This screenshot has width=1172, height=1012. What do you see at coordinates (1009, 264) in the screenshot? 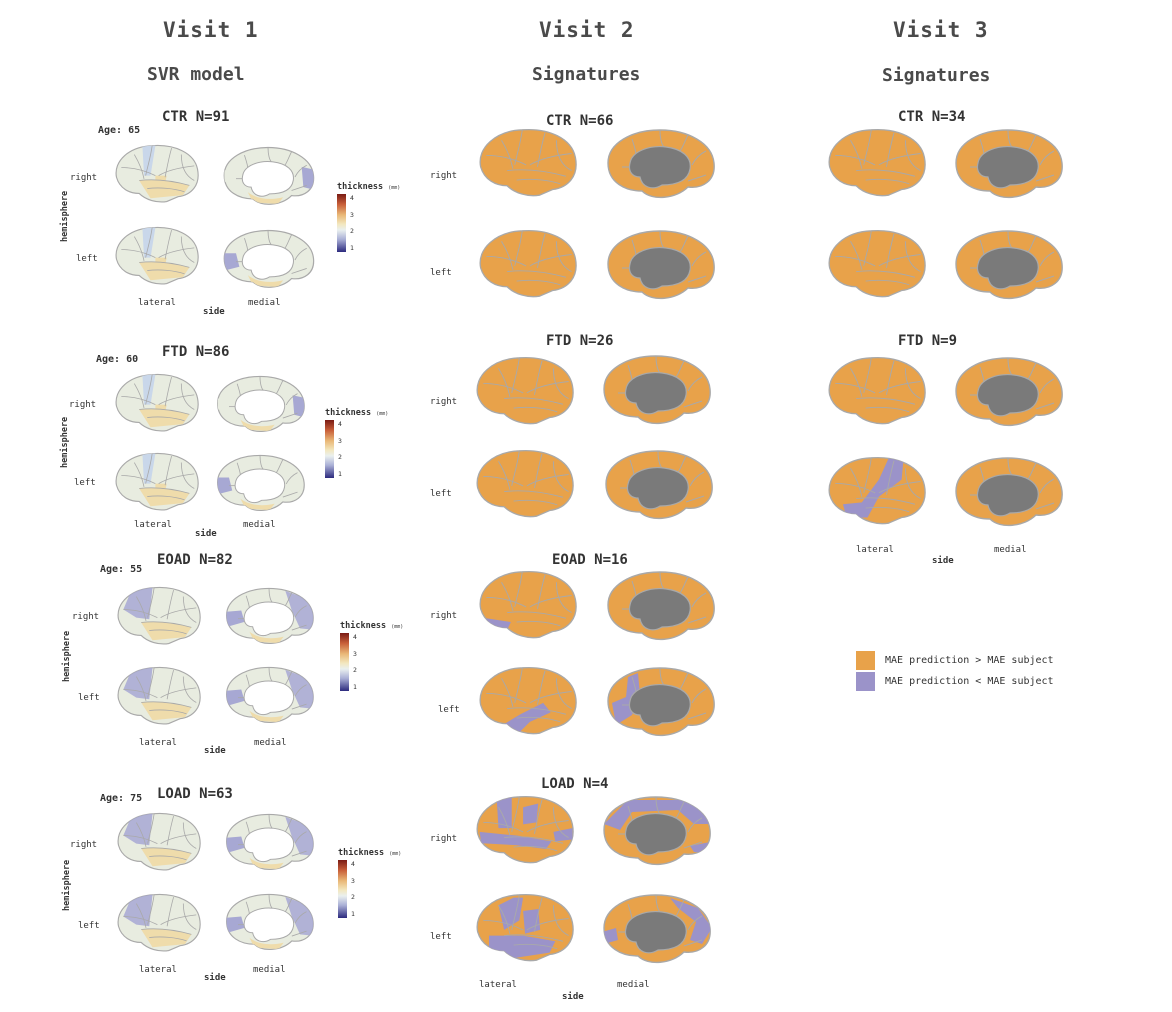
I see `v3-ctr-left-medial-brain` at bounding box center [1009, 264].